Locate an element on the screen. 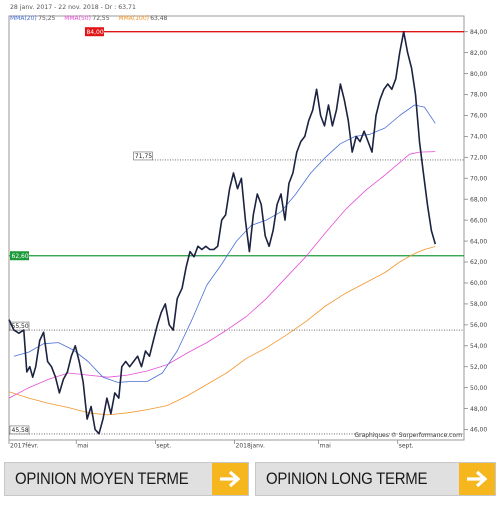 The height and width of the screenshot is (520, 500). y-tick-label: 48,00 is located at coordinates (478, 409).